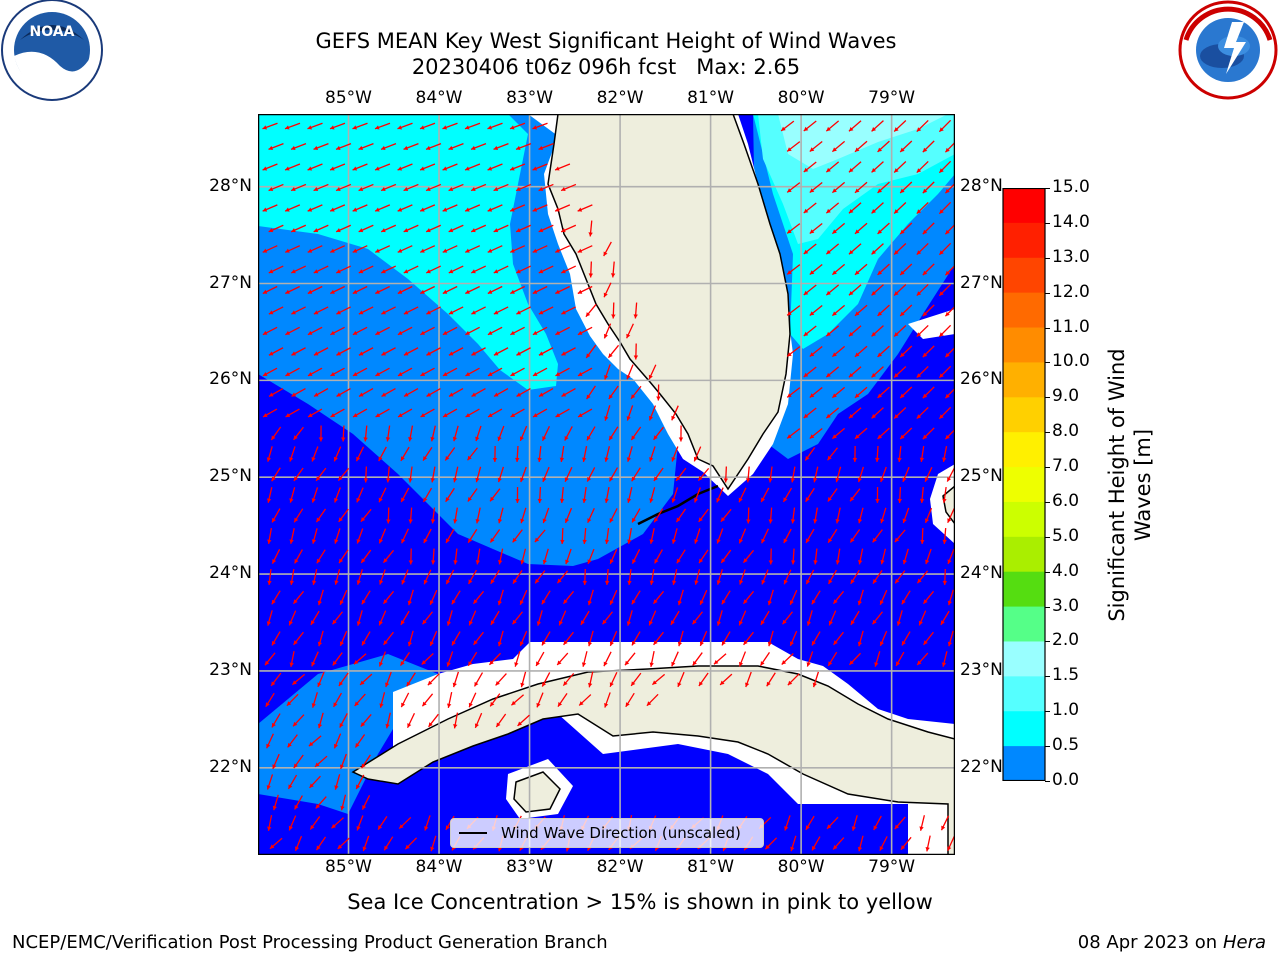 This screenshot has height=960, width=1280. Describe the element at coordinates (620, 867) in the screenshot. I see `lon-tick-bottom: 82°W` at that location.